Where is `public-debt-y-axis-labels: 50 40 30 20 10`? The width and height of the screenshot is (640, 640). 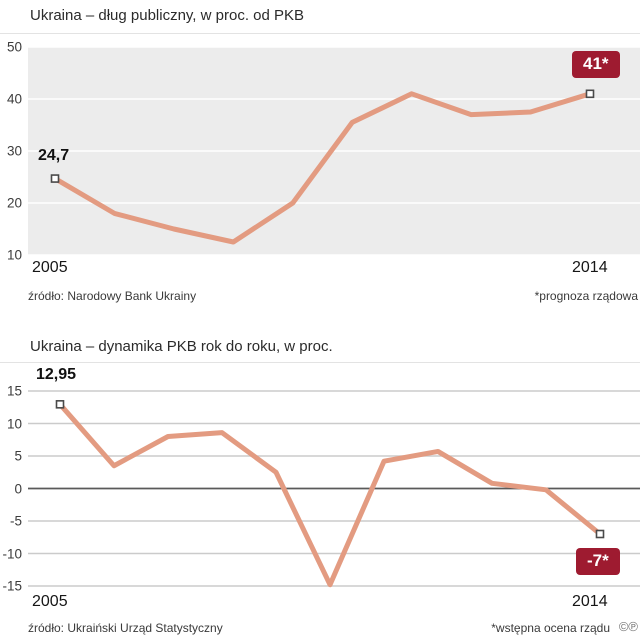
public-debt-y-axis-labels: 50 40 30 20 10 is located at coordinates (12, 151).